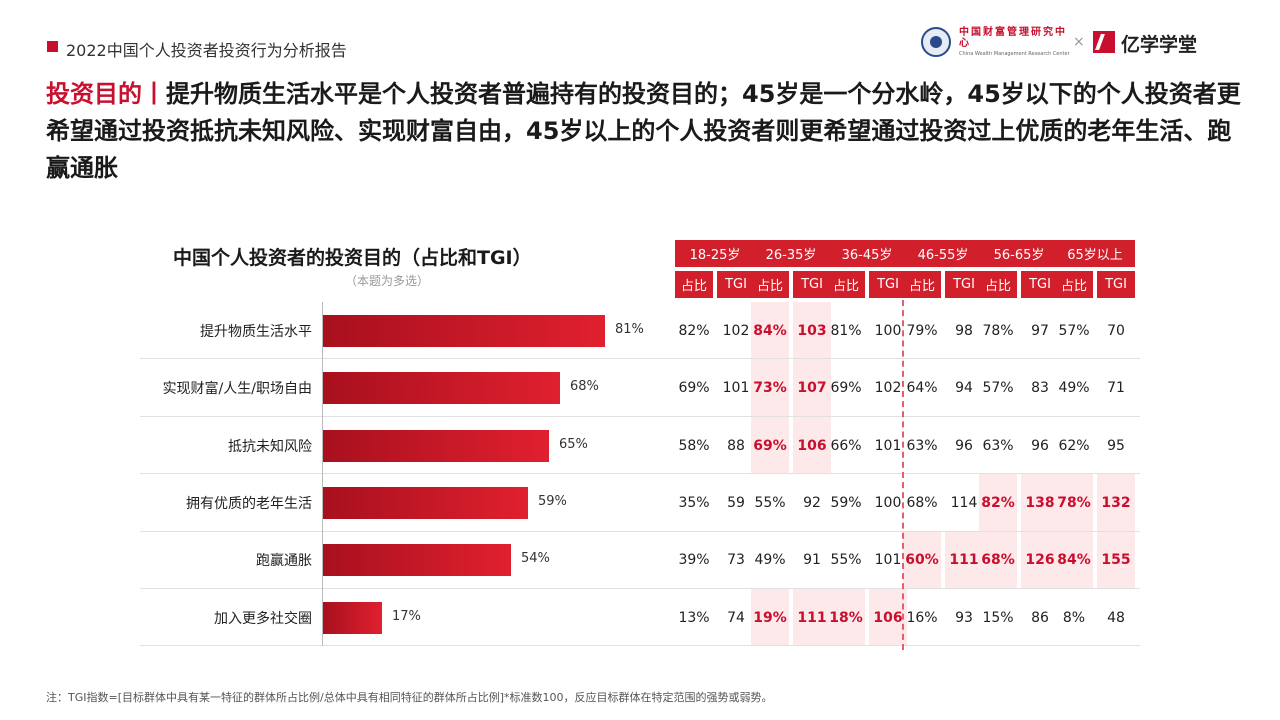 The height and width of the screenshot is (720, 1280). What do you see at coordinates (736, 617) in the screenshot?
I see `table-cell: 74` at bounding box center [736, 617].